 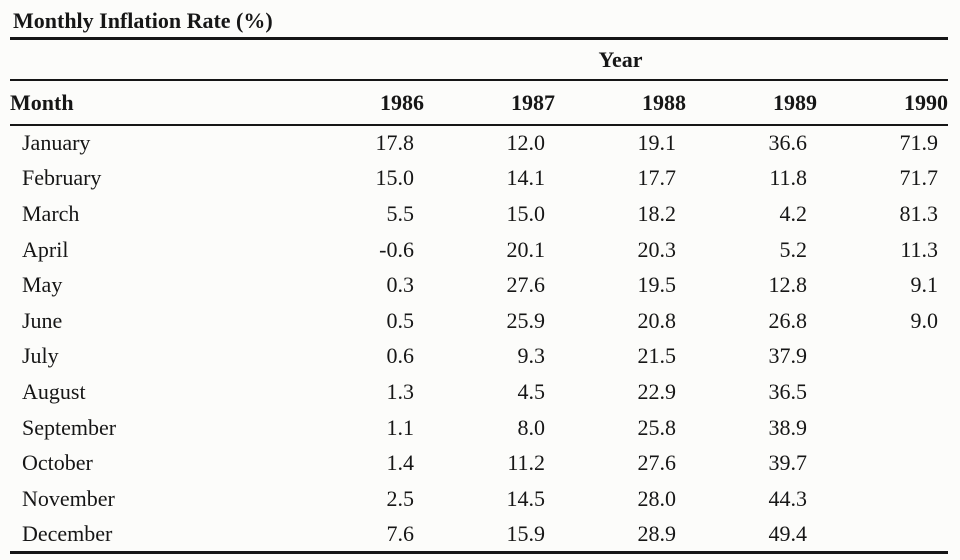 What do you see at coordinates (657, 143) in the screenshot?
I see `value-cell: 19.1` at bounding box center [657, 143].